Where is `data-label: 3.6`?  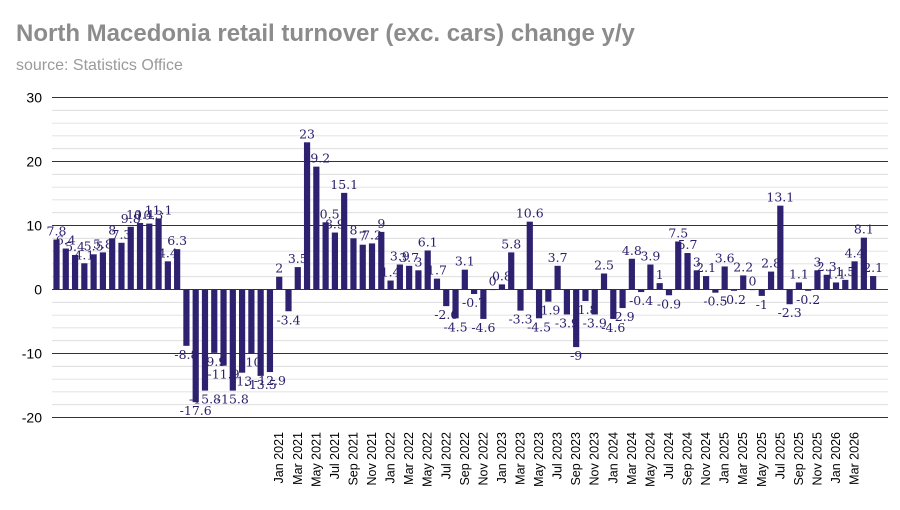 data-label: 3.6 is located at coordinates (725, 257).